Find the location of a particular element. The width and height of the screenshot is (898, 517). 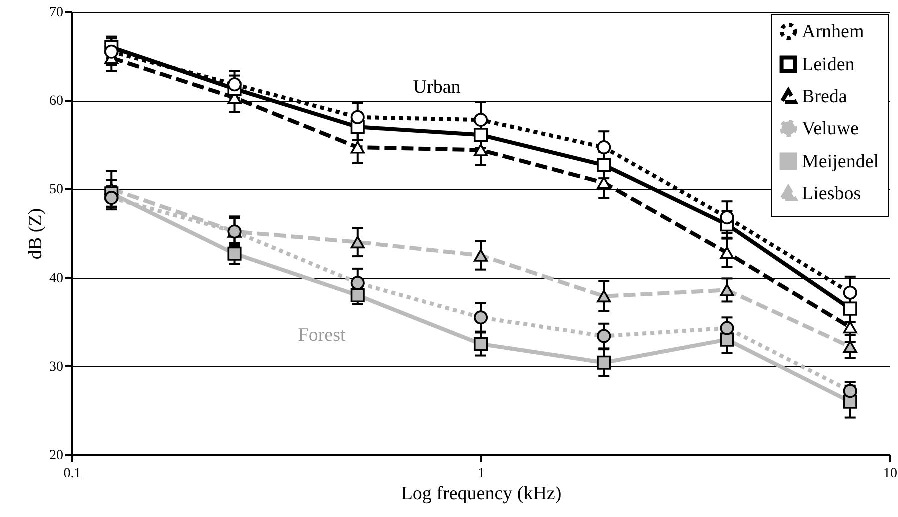

y-tick-label: 60 is located at coordinates (57, 102).